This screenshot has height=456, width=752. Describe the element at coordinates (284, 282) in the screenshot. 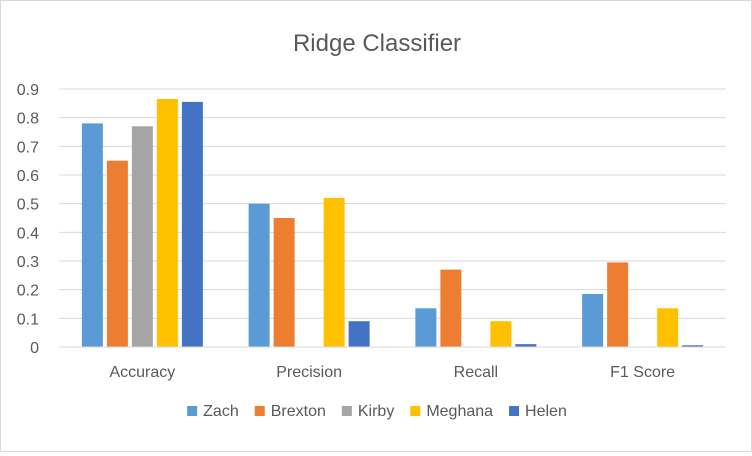

I see `bar-brexton-precision` at that location.